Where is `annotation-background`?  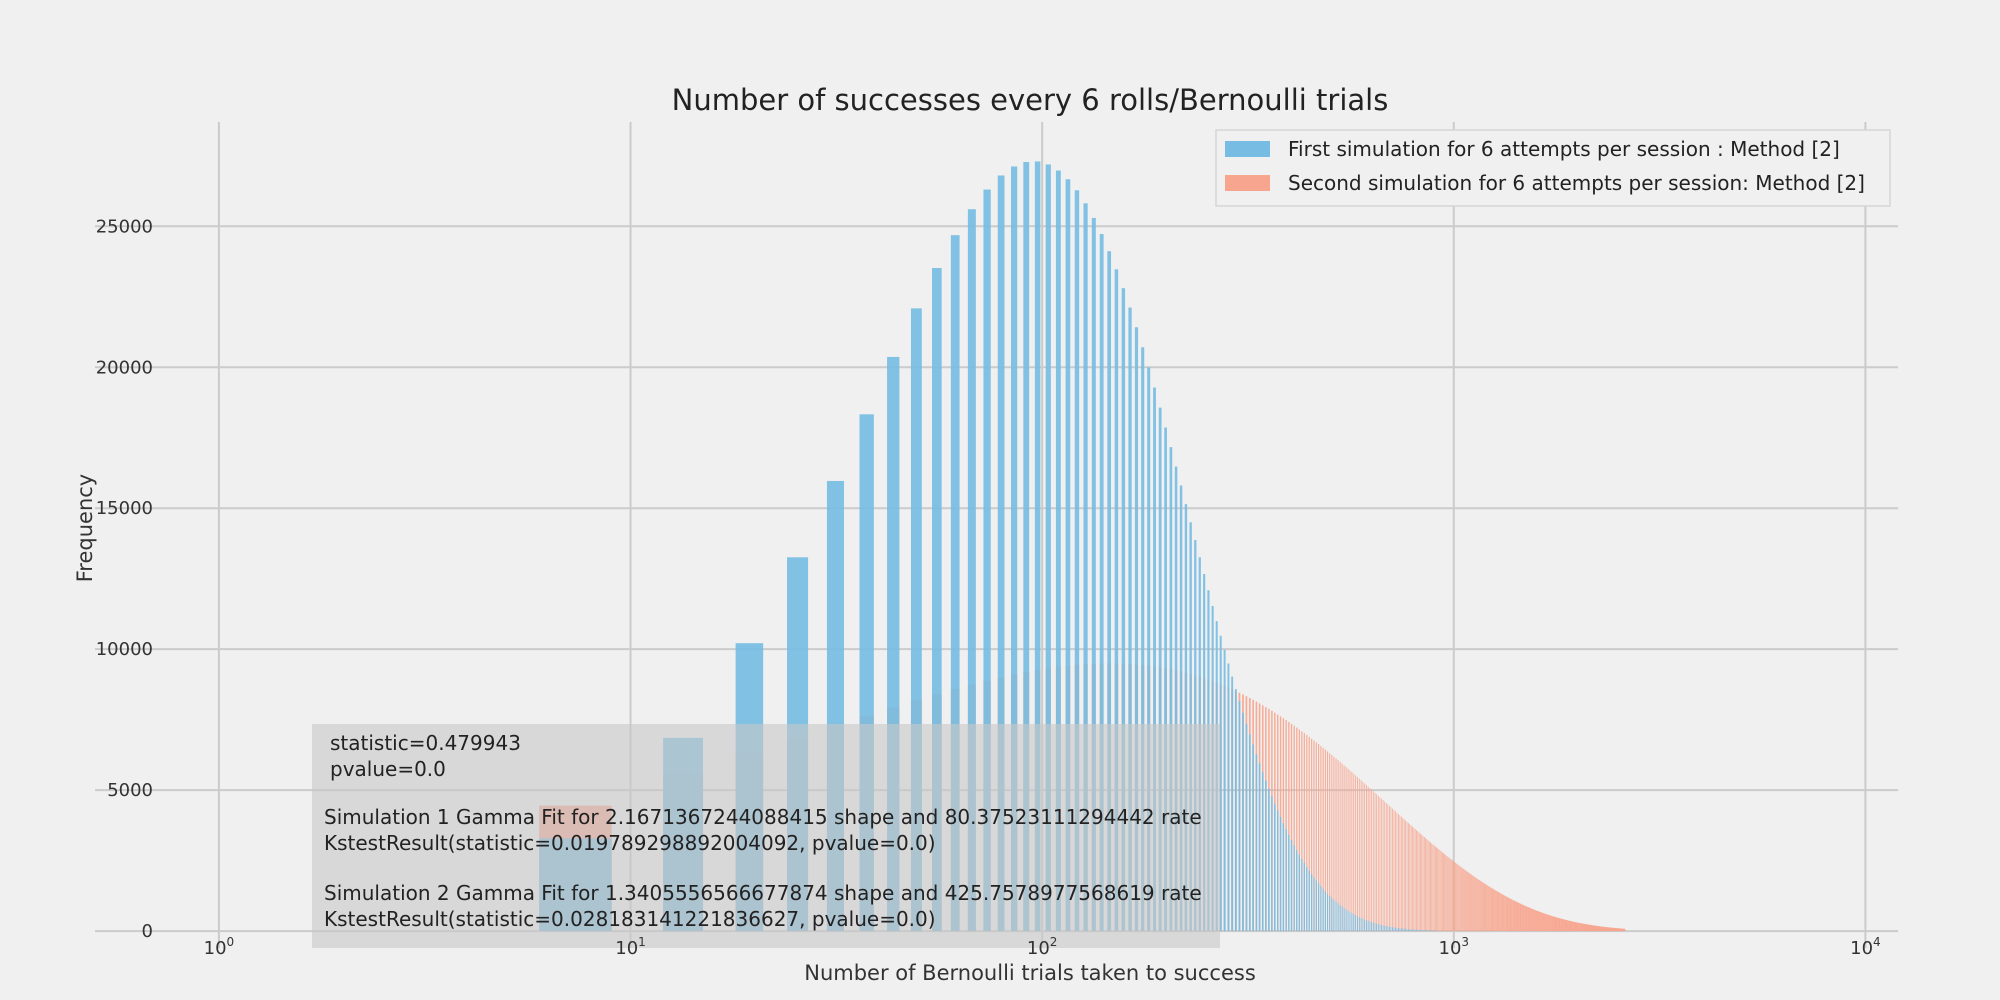
annotation-background is located at coordinates (766, 836).